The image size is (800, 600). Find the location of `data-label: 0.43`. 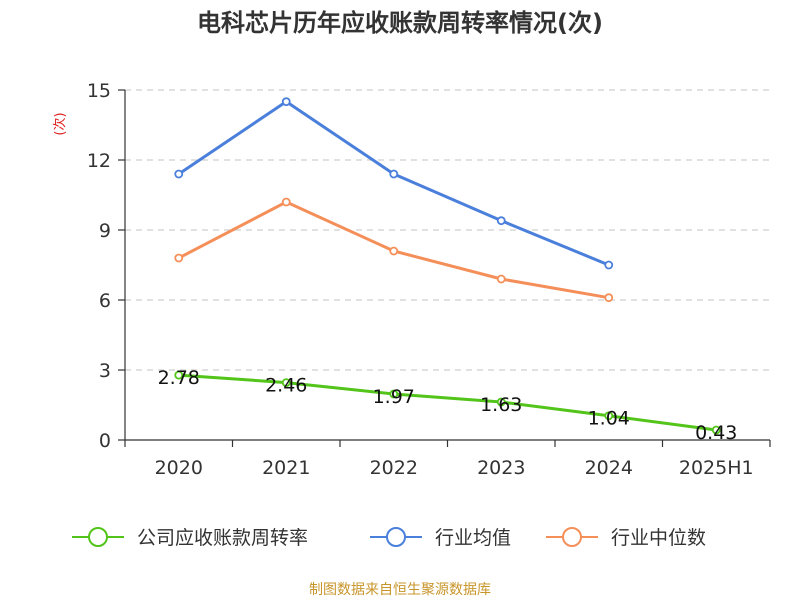

data-label: 0.43 is located at coordinates (716, 433).